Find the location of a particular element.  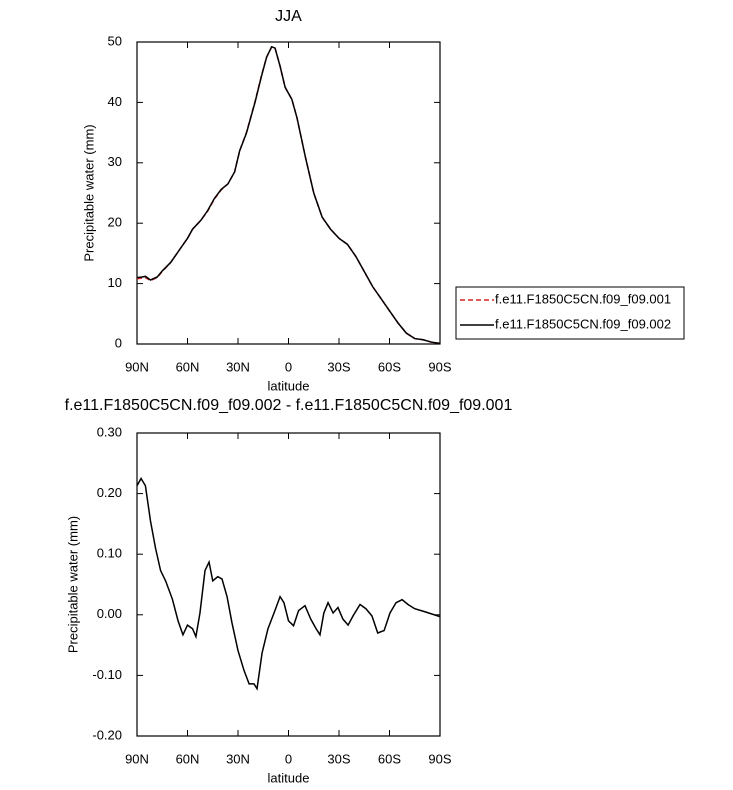

y-tick-label: 0.10 is located at coordinates (109, 553).